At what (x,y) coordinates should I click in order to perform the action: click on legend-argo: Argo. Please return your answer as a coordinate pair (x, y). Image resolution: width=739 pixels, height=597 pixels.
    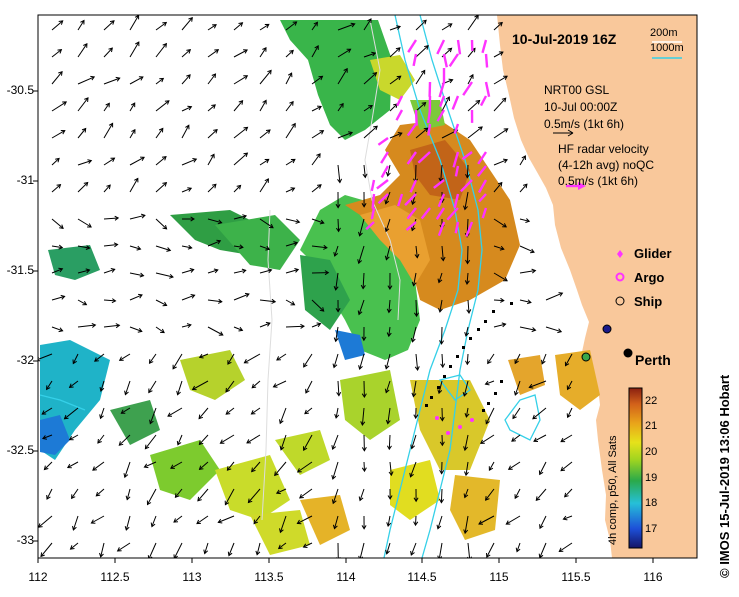
    Looking at the image, I should click on (649, 277).